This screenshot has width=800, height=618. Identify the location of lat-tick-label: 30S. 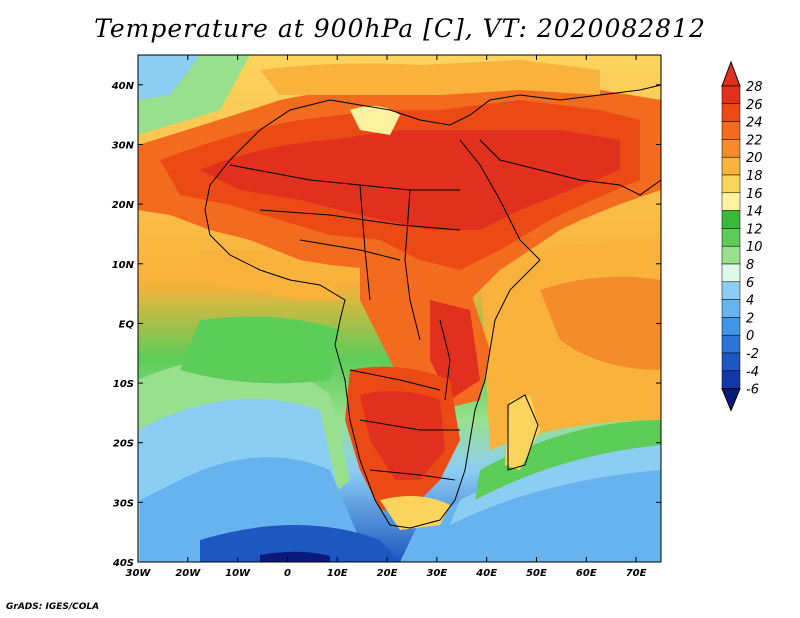
(123, 503).